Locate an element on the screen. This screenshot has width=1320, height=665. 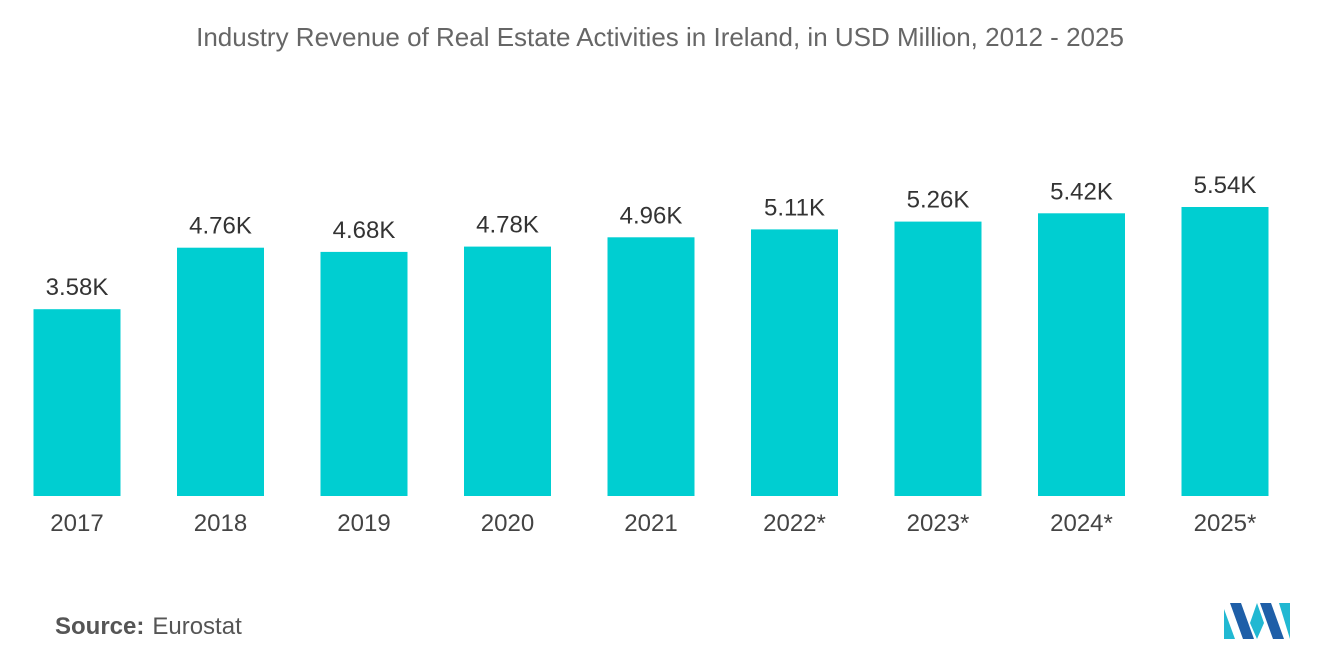
bar-value-label: 4.68K is located at coordinates (364, 230).